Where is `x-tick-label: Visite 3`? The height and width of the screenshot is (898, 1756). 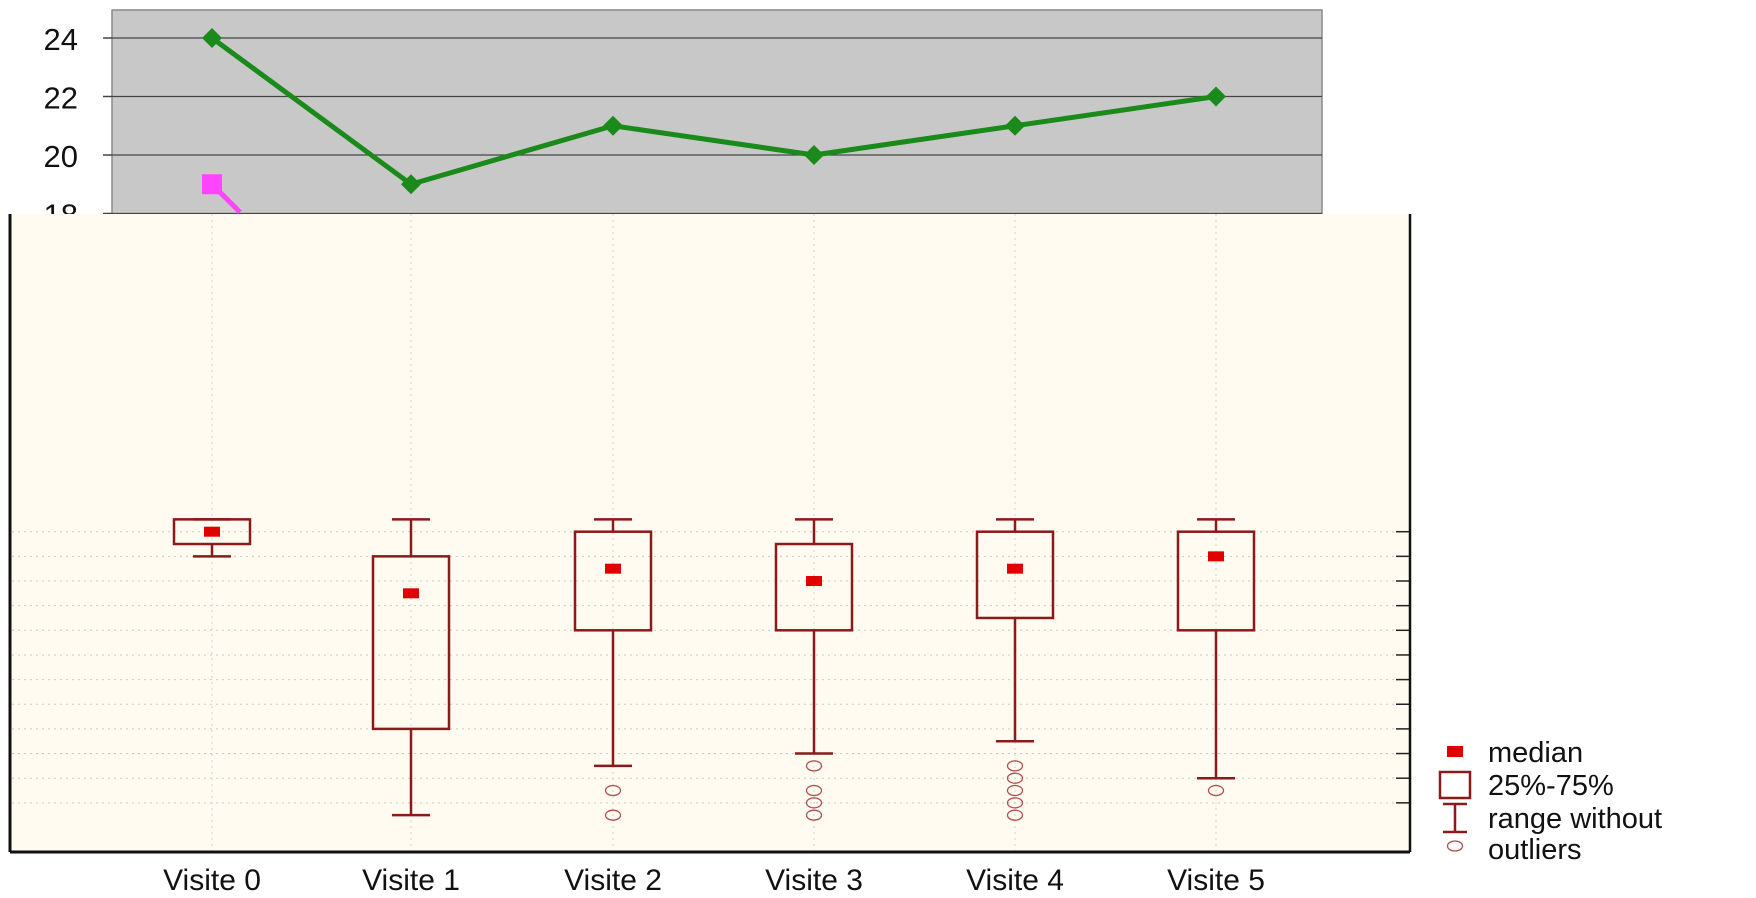 x-tick-label: Visite 3 is located at coordinates (814, 878).